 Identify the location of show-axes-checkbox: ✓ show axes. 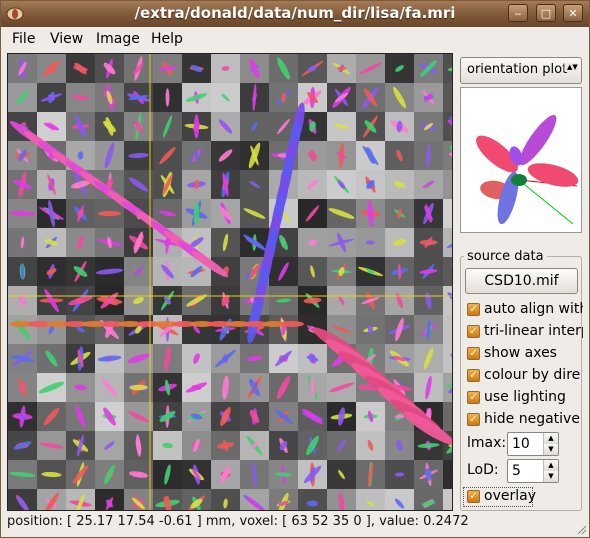
(525, 354).